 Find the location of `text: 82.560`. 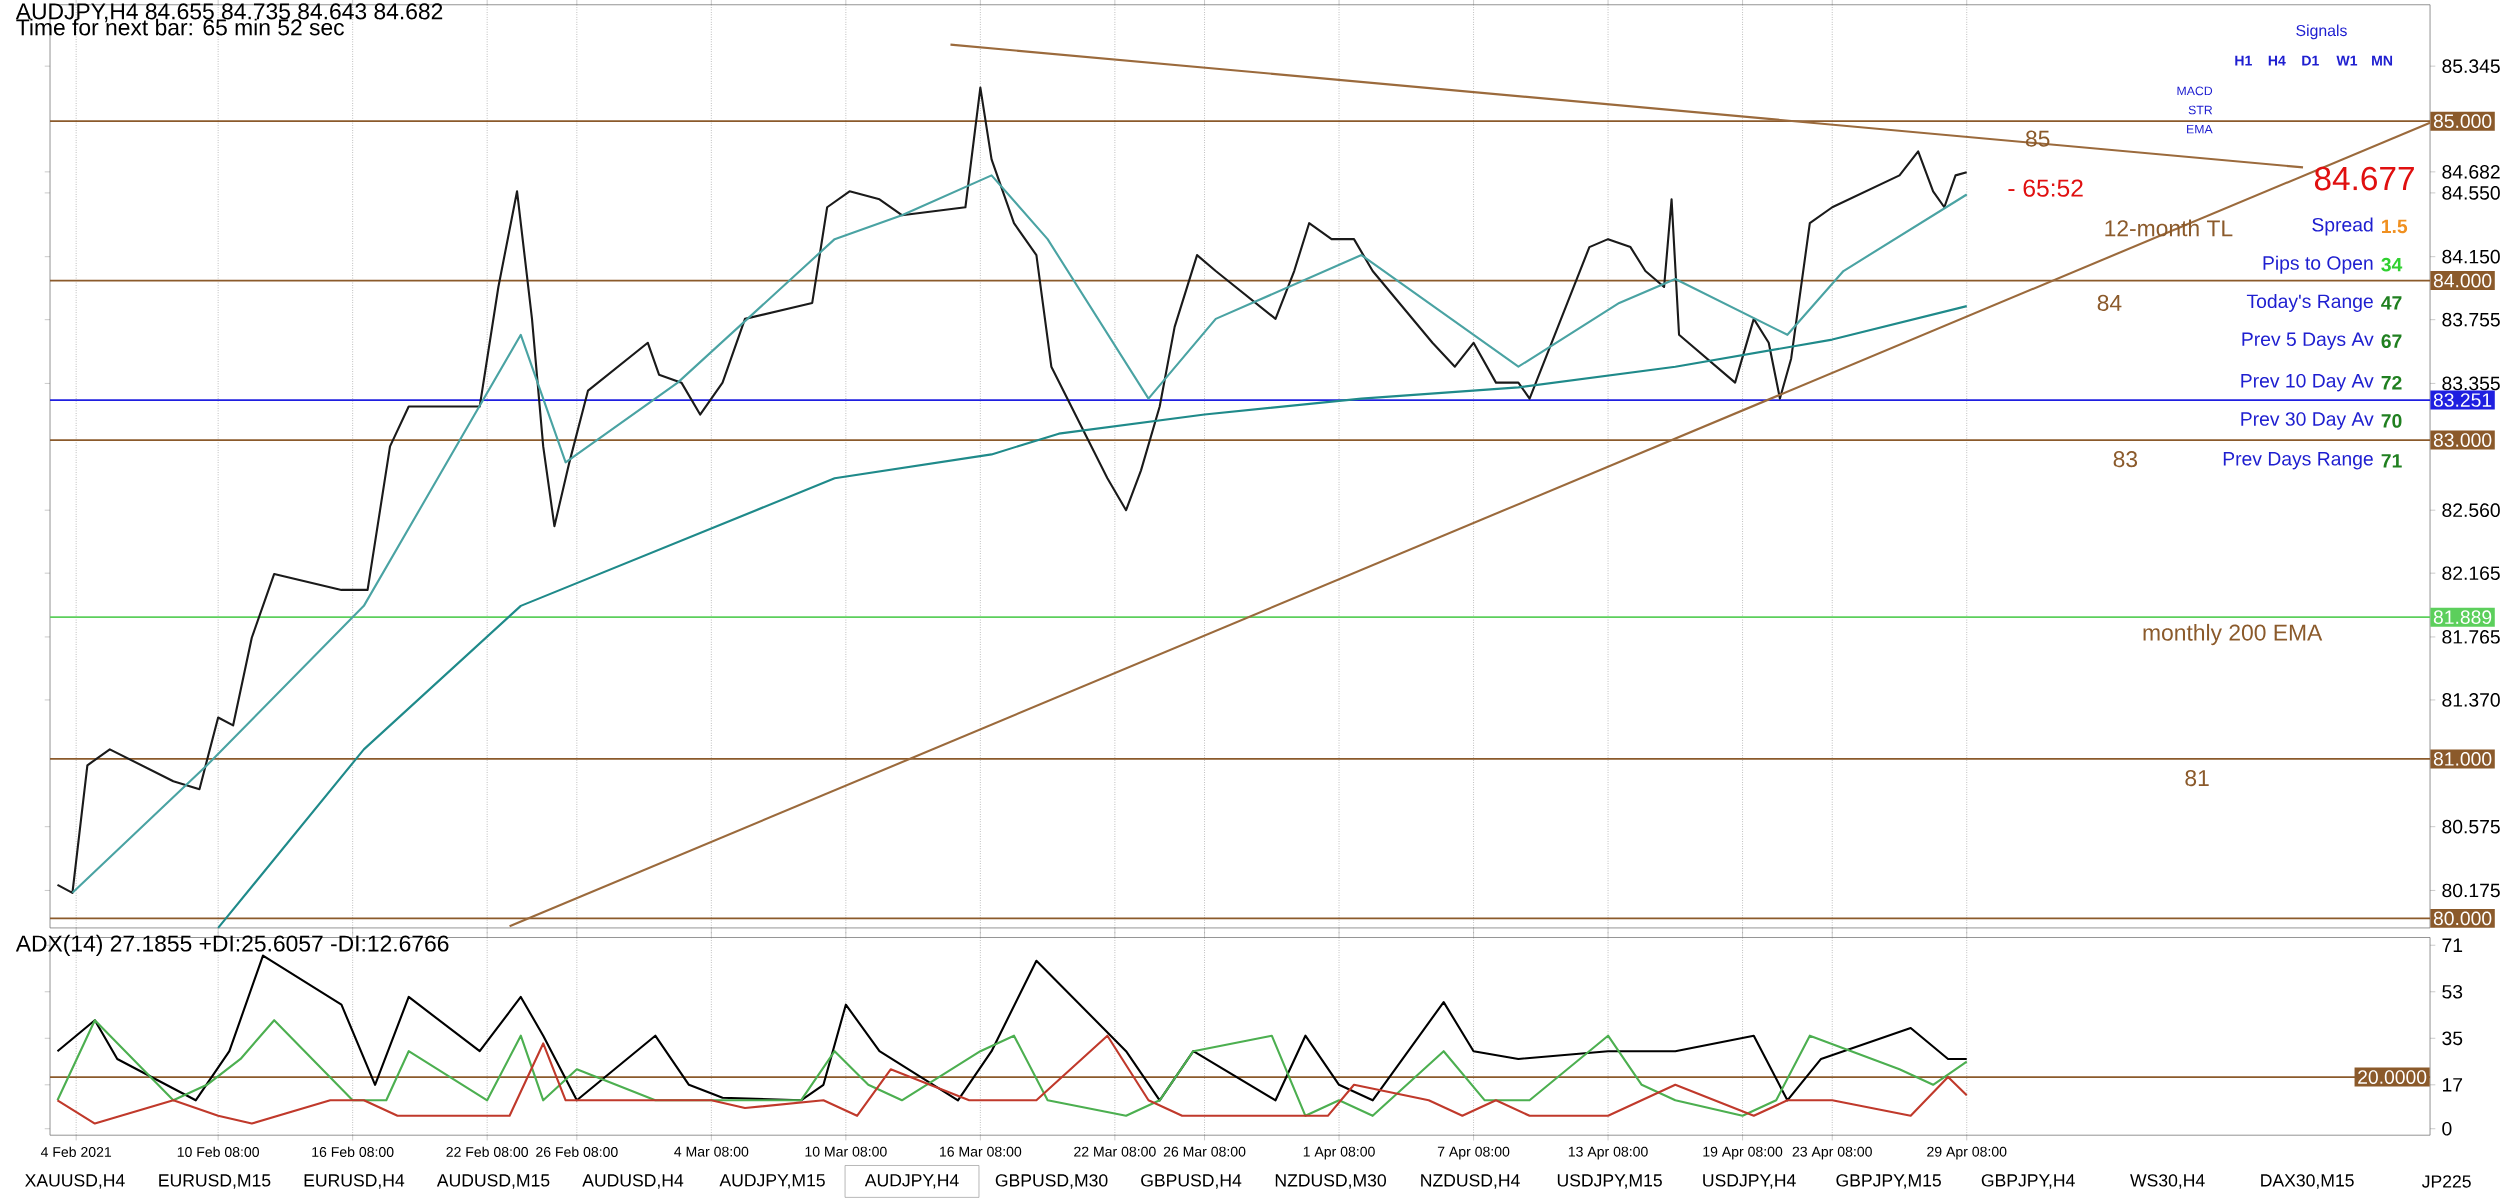

text: 82.560 is located at coordinates (2471, 510).